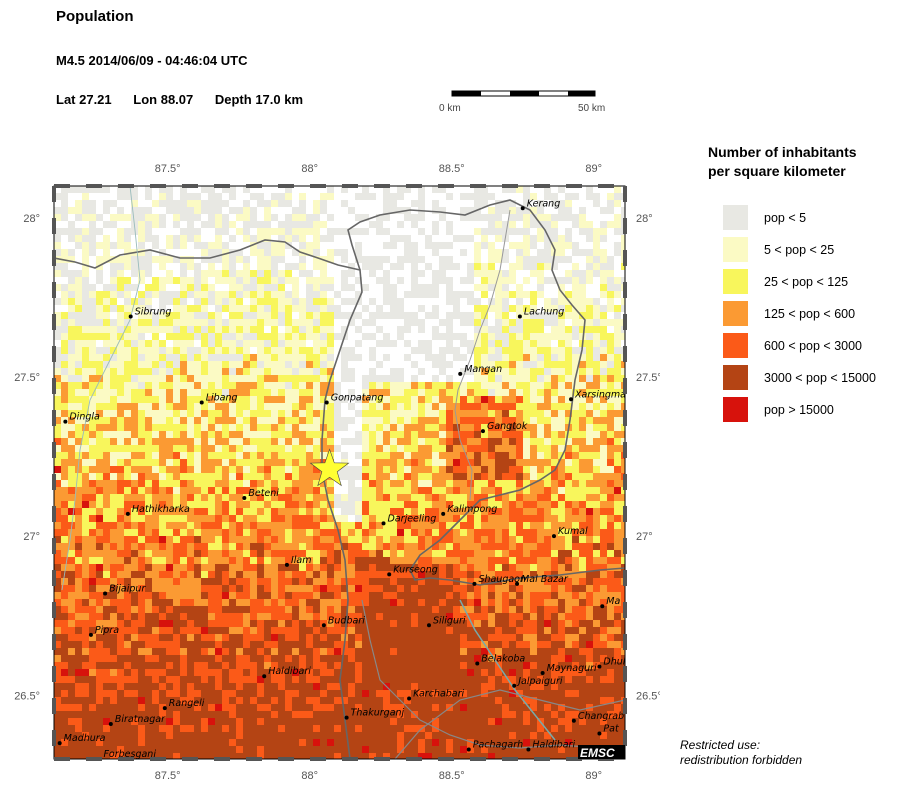 This screenshot has height=792, width=897. I want to click on scale-bar-graphic, so click(523, 93).